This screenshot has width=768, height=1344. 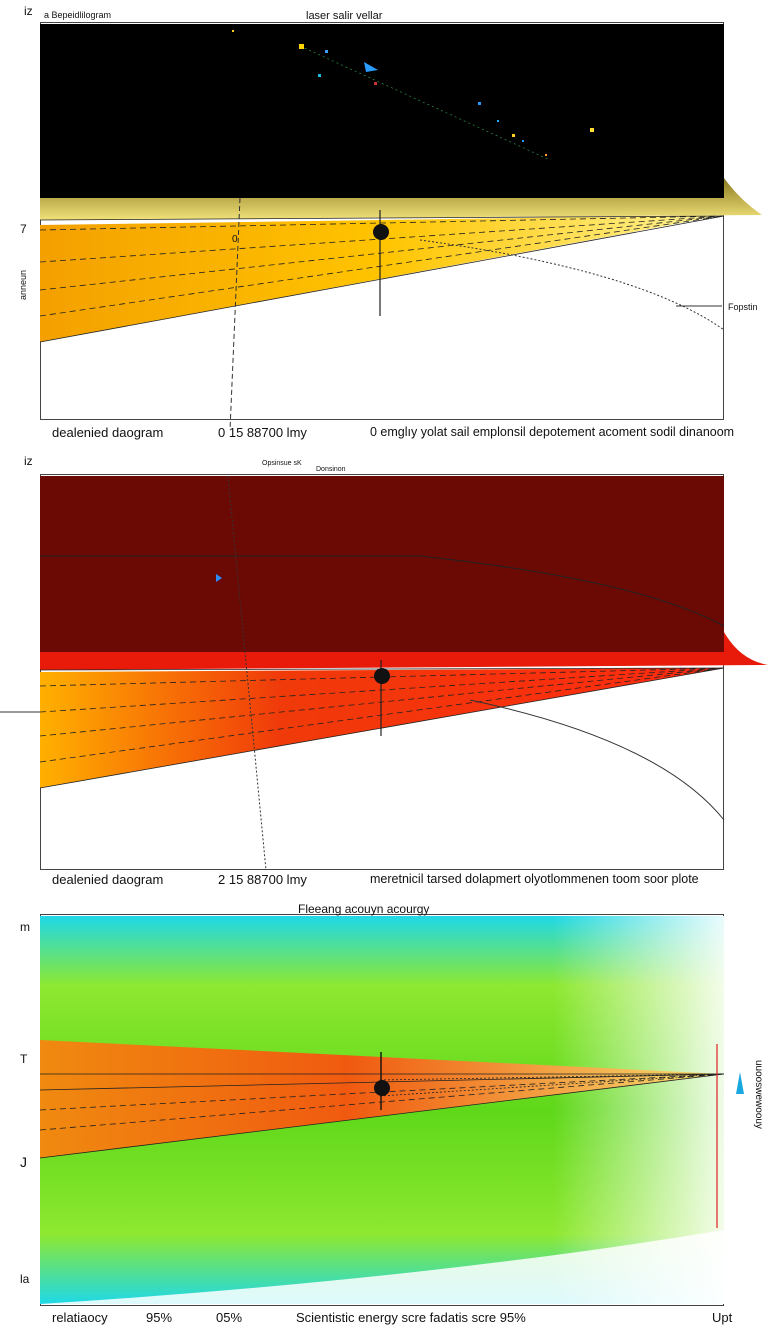 What do you see at coordinates (572, 285) in the screenshot?
I see `panel-1-curve` at bounding box center [572, 285].